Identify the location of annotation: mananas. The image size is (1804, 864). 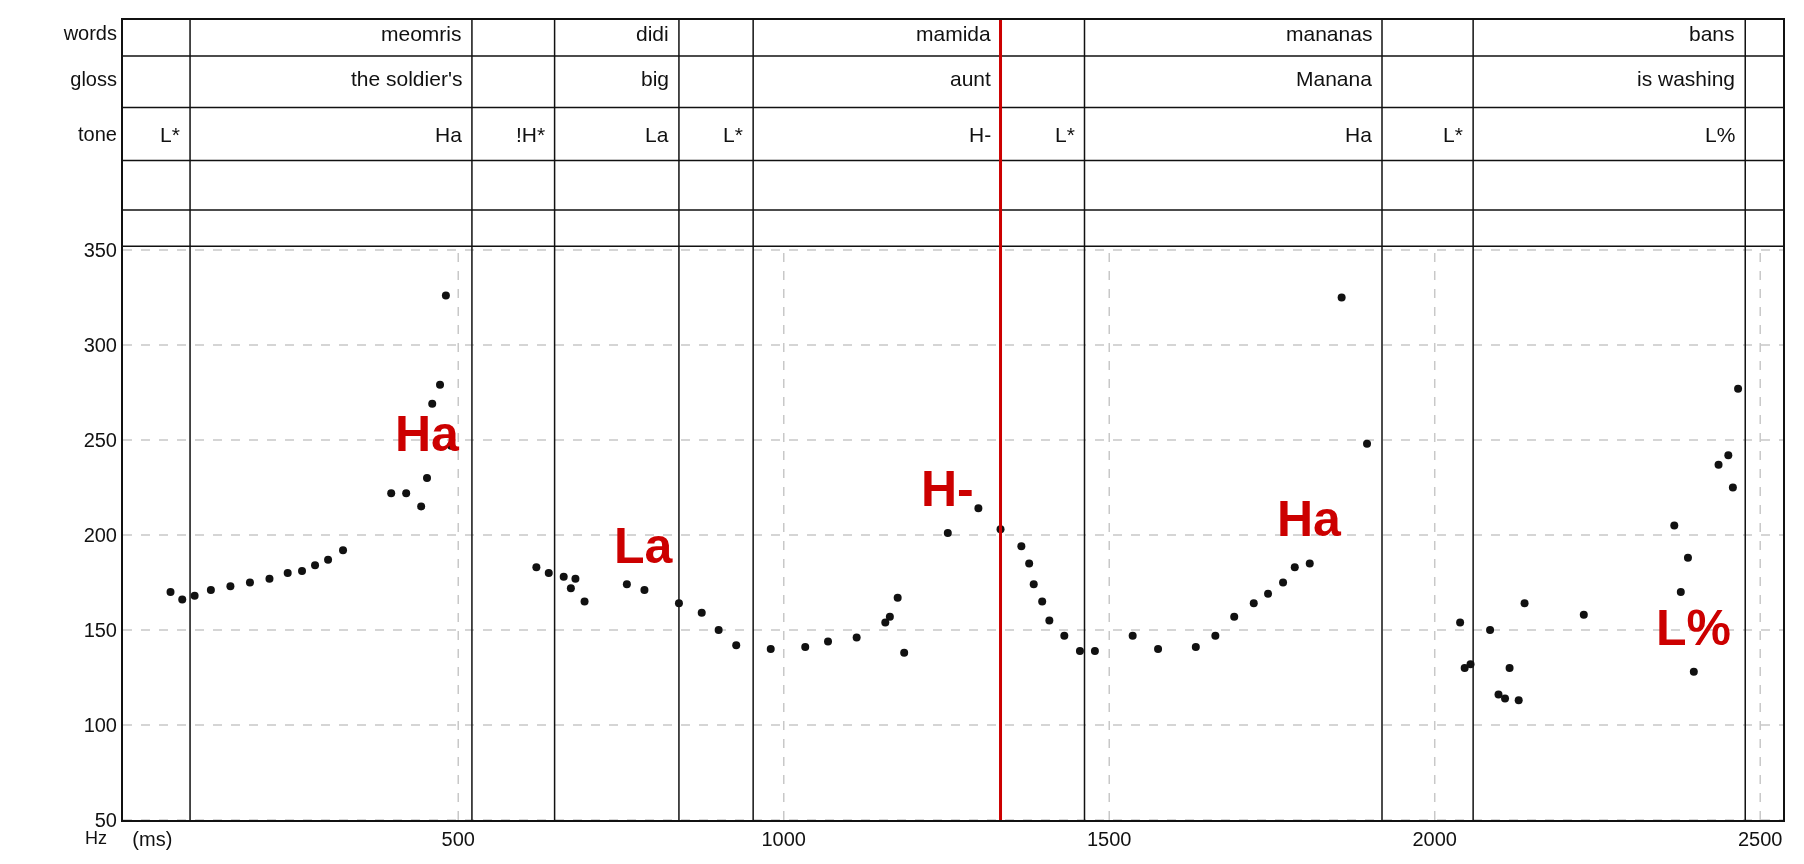
(1329, 33).